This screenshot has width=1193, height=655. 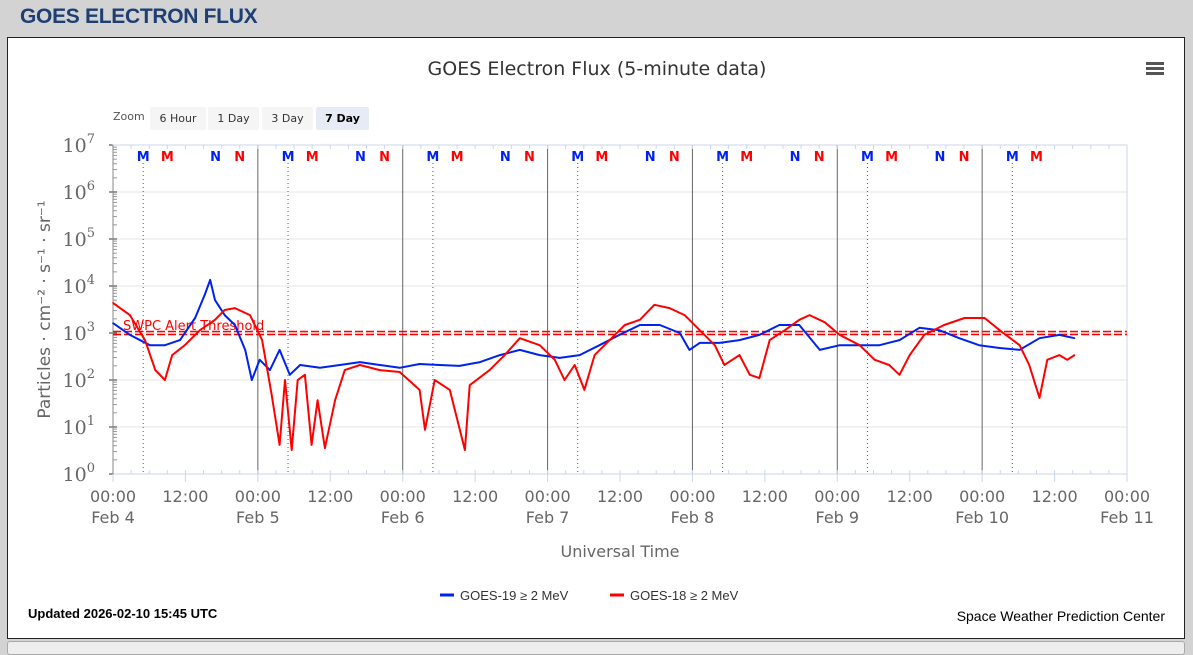 I want to click on x-tick-date: Feb 4, so click(x=113, y=517).